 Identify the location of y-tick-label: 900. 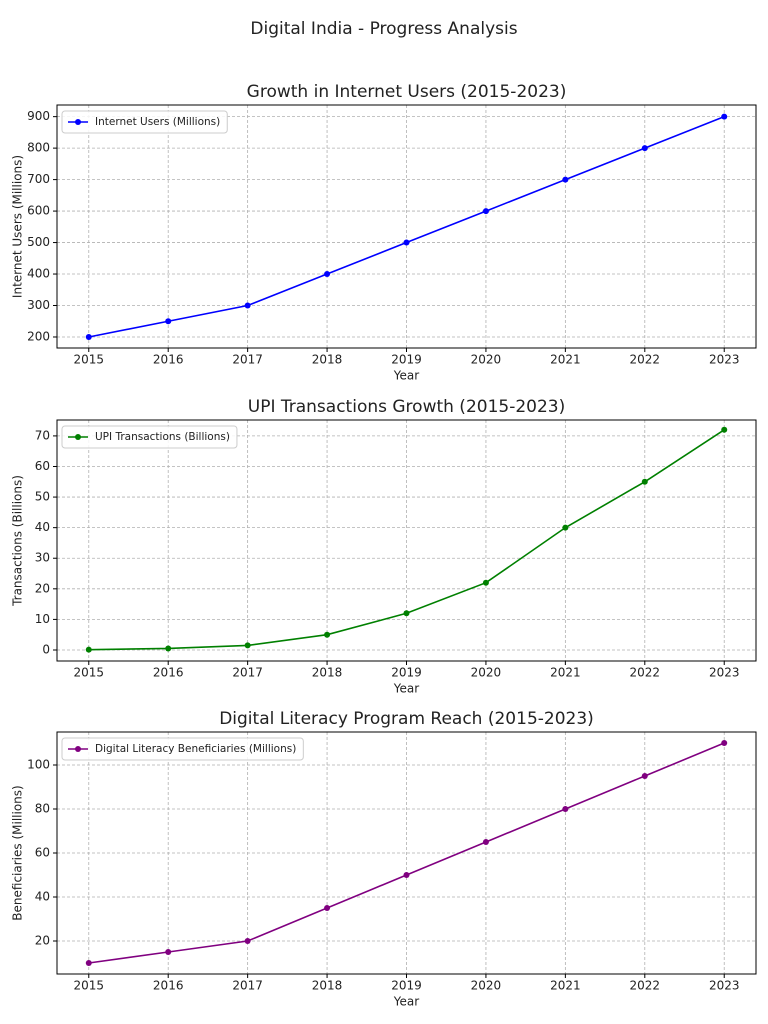
(38, 116).